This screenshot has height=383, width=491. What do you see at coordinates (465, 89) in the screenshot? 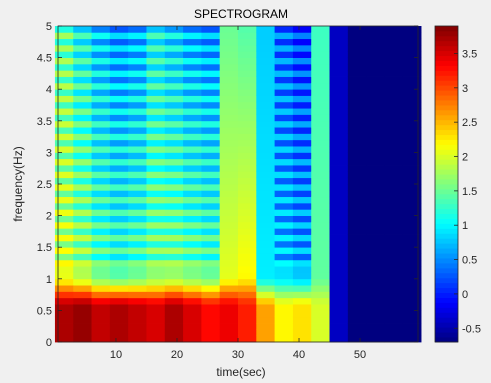
I see `colorbar-tick-label: 3` at bounding box center [465, 89].